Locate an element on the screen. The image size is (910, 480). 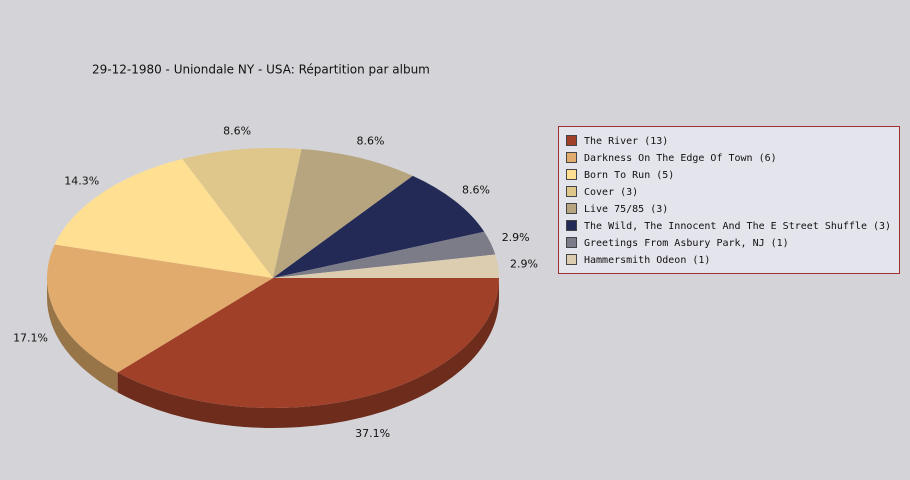
legend-label: Cover (3) is located at coordinates (611, 192).